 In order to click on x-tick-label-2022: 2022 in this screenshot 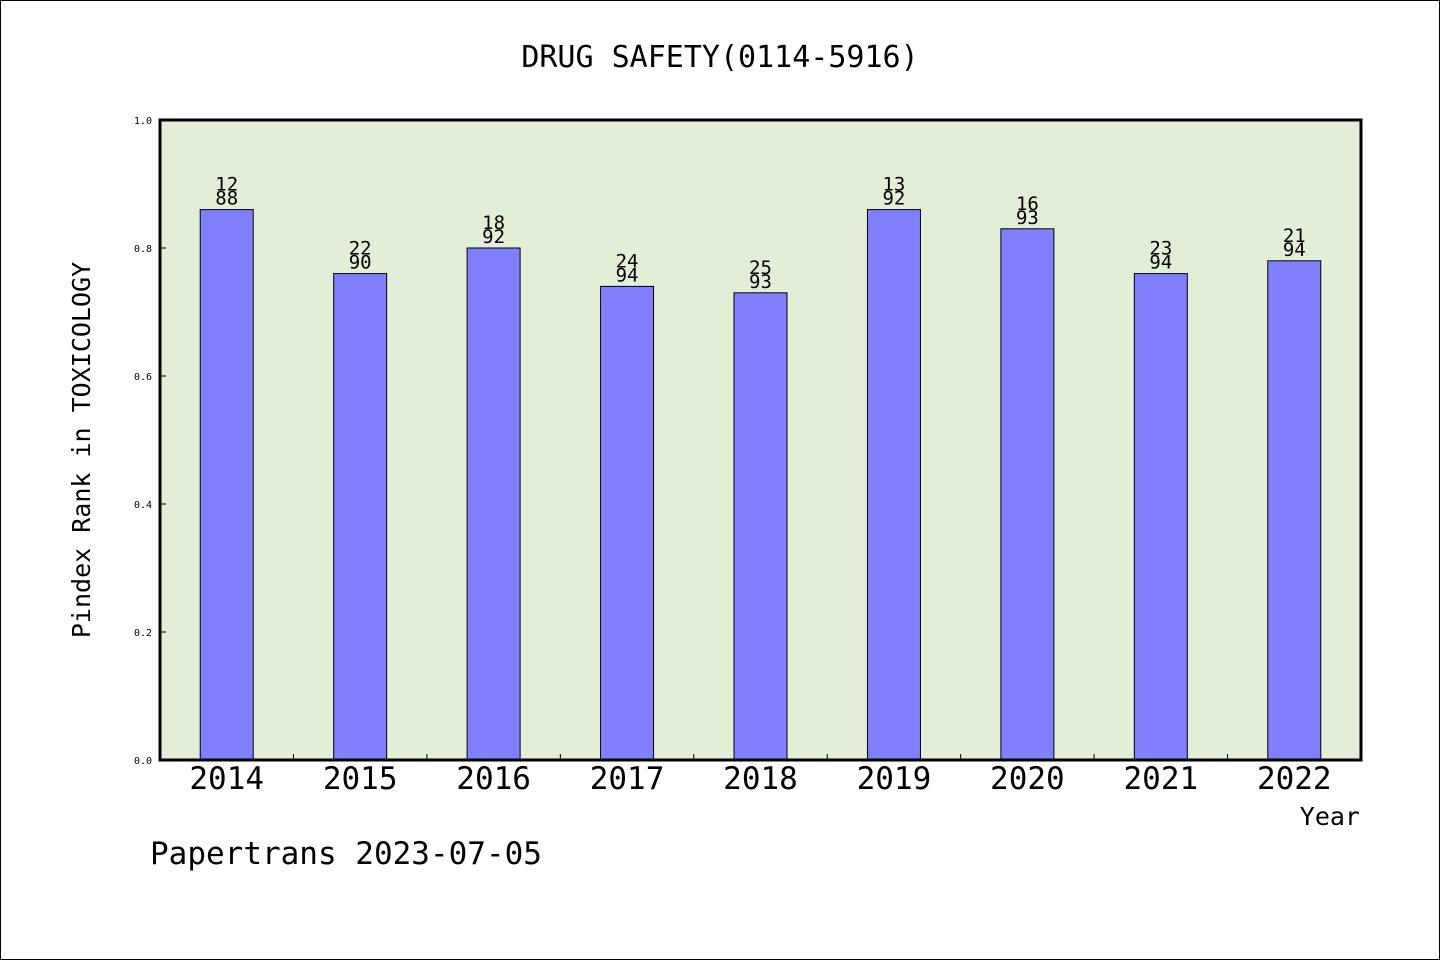, I will do `click(1294, 779)`.